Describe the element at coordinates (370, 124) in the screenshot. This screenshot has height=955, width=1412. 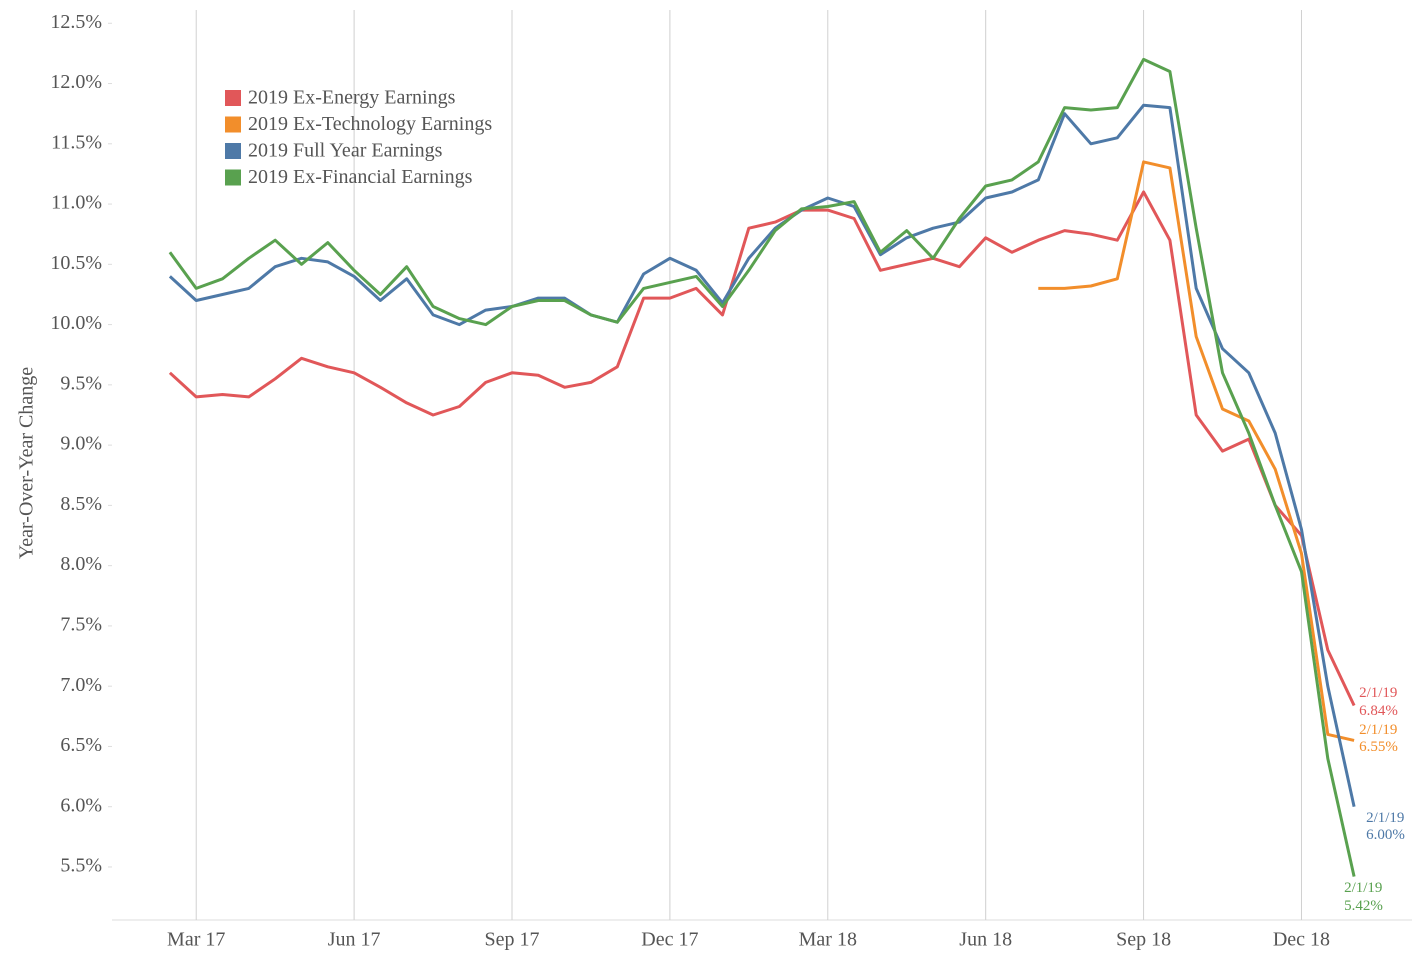
I see `legend-label: 2019 Ex-Technology Earnings` at that location.